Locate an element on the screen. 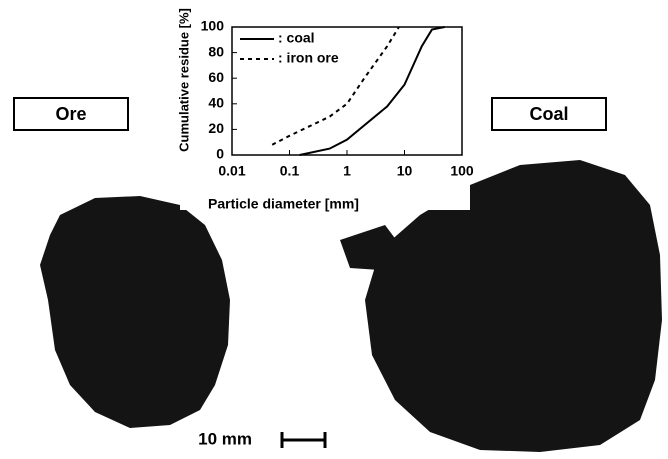 The width and height of the screenshot is (668, 459). y-axis-label: Cumulative residue [%] is located at coordinates (183, 80).